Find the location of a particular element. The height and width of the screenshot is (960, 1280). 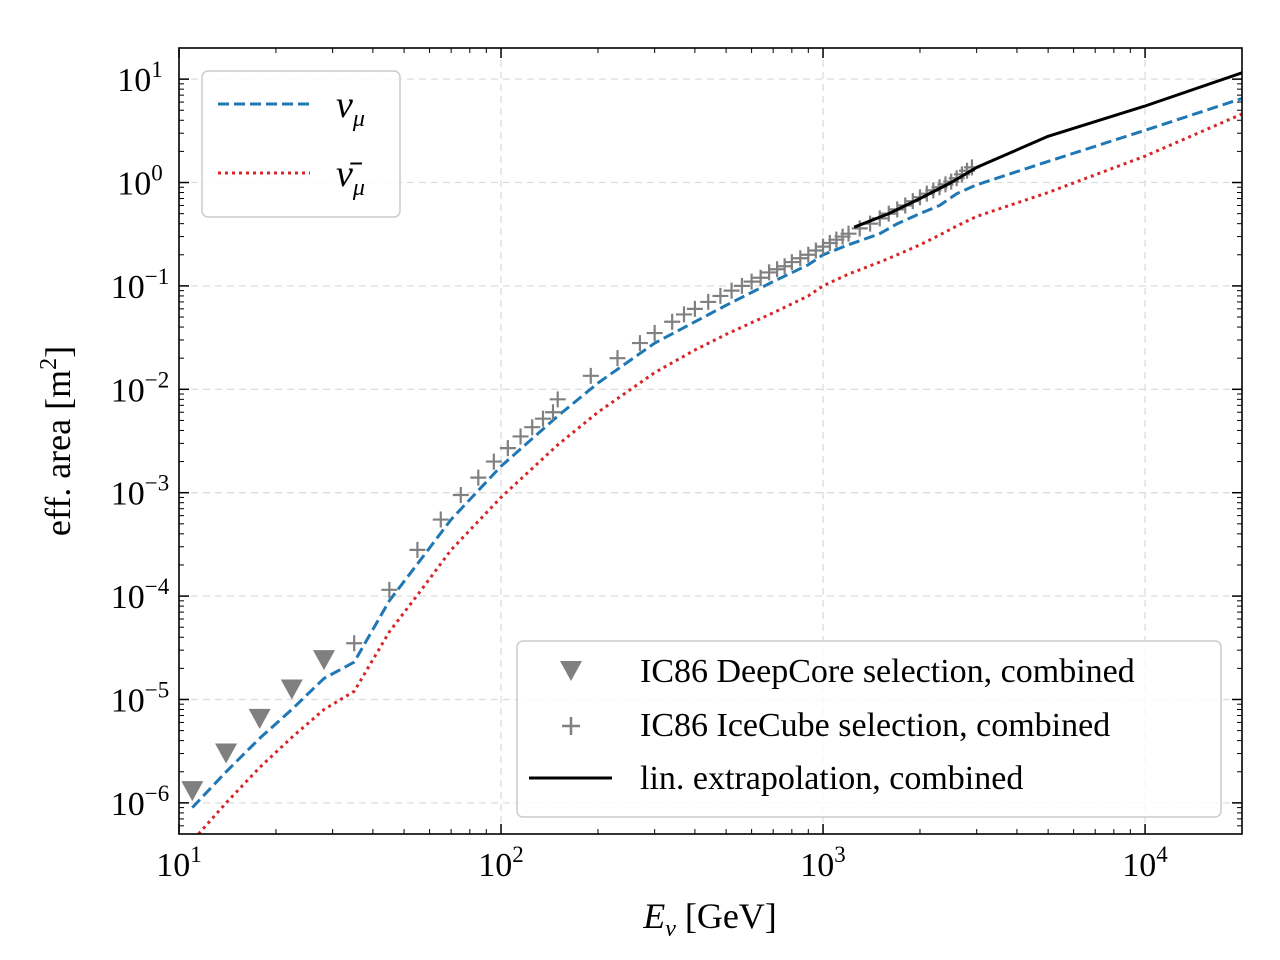

y-tick-label-exp: −6 is located at coordinates (157, 793).